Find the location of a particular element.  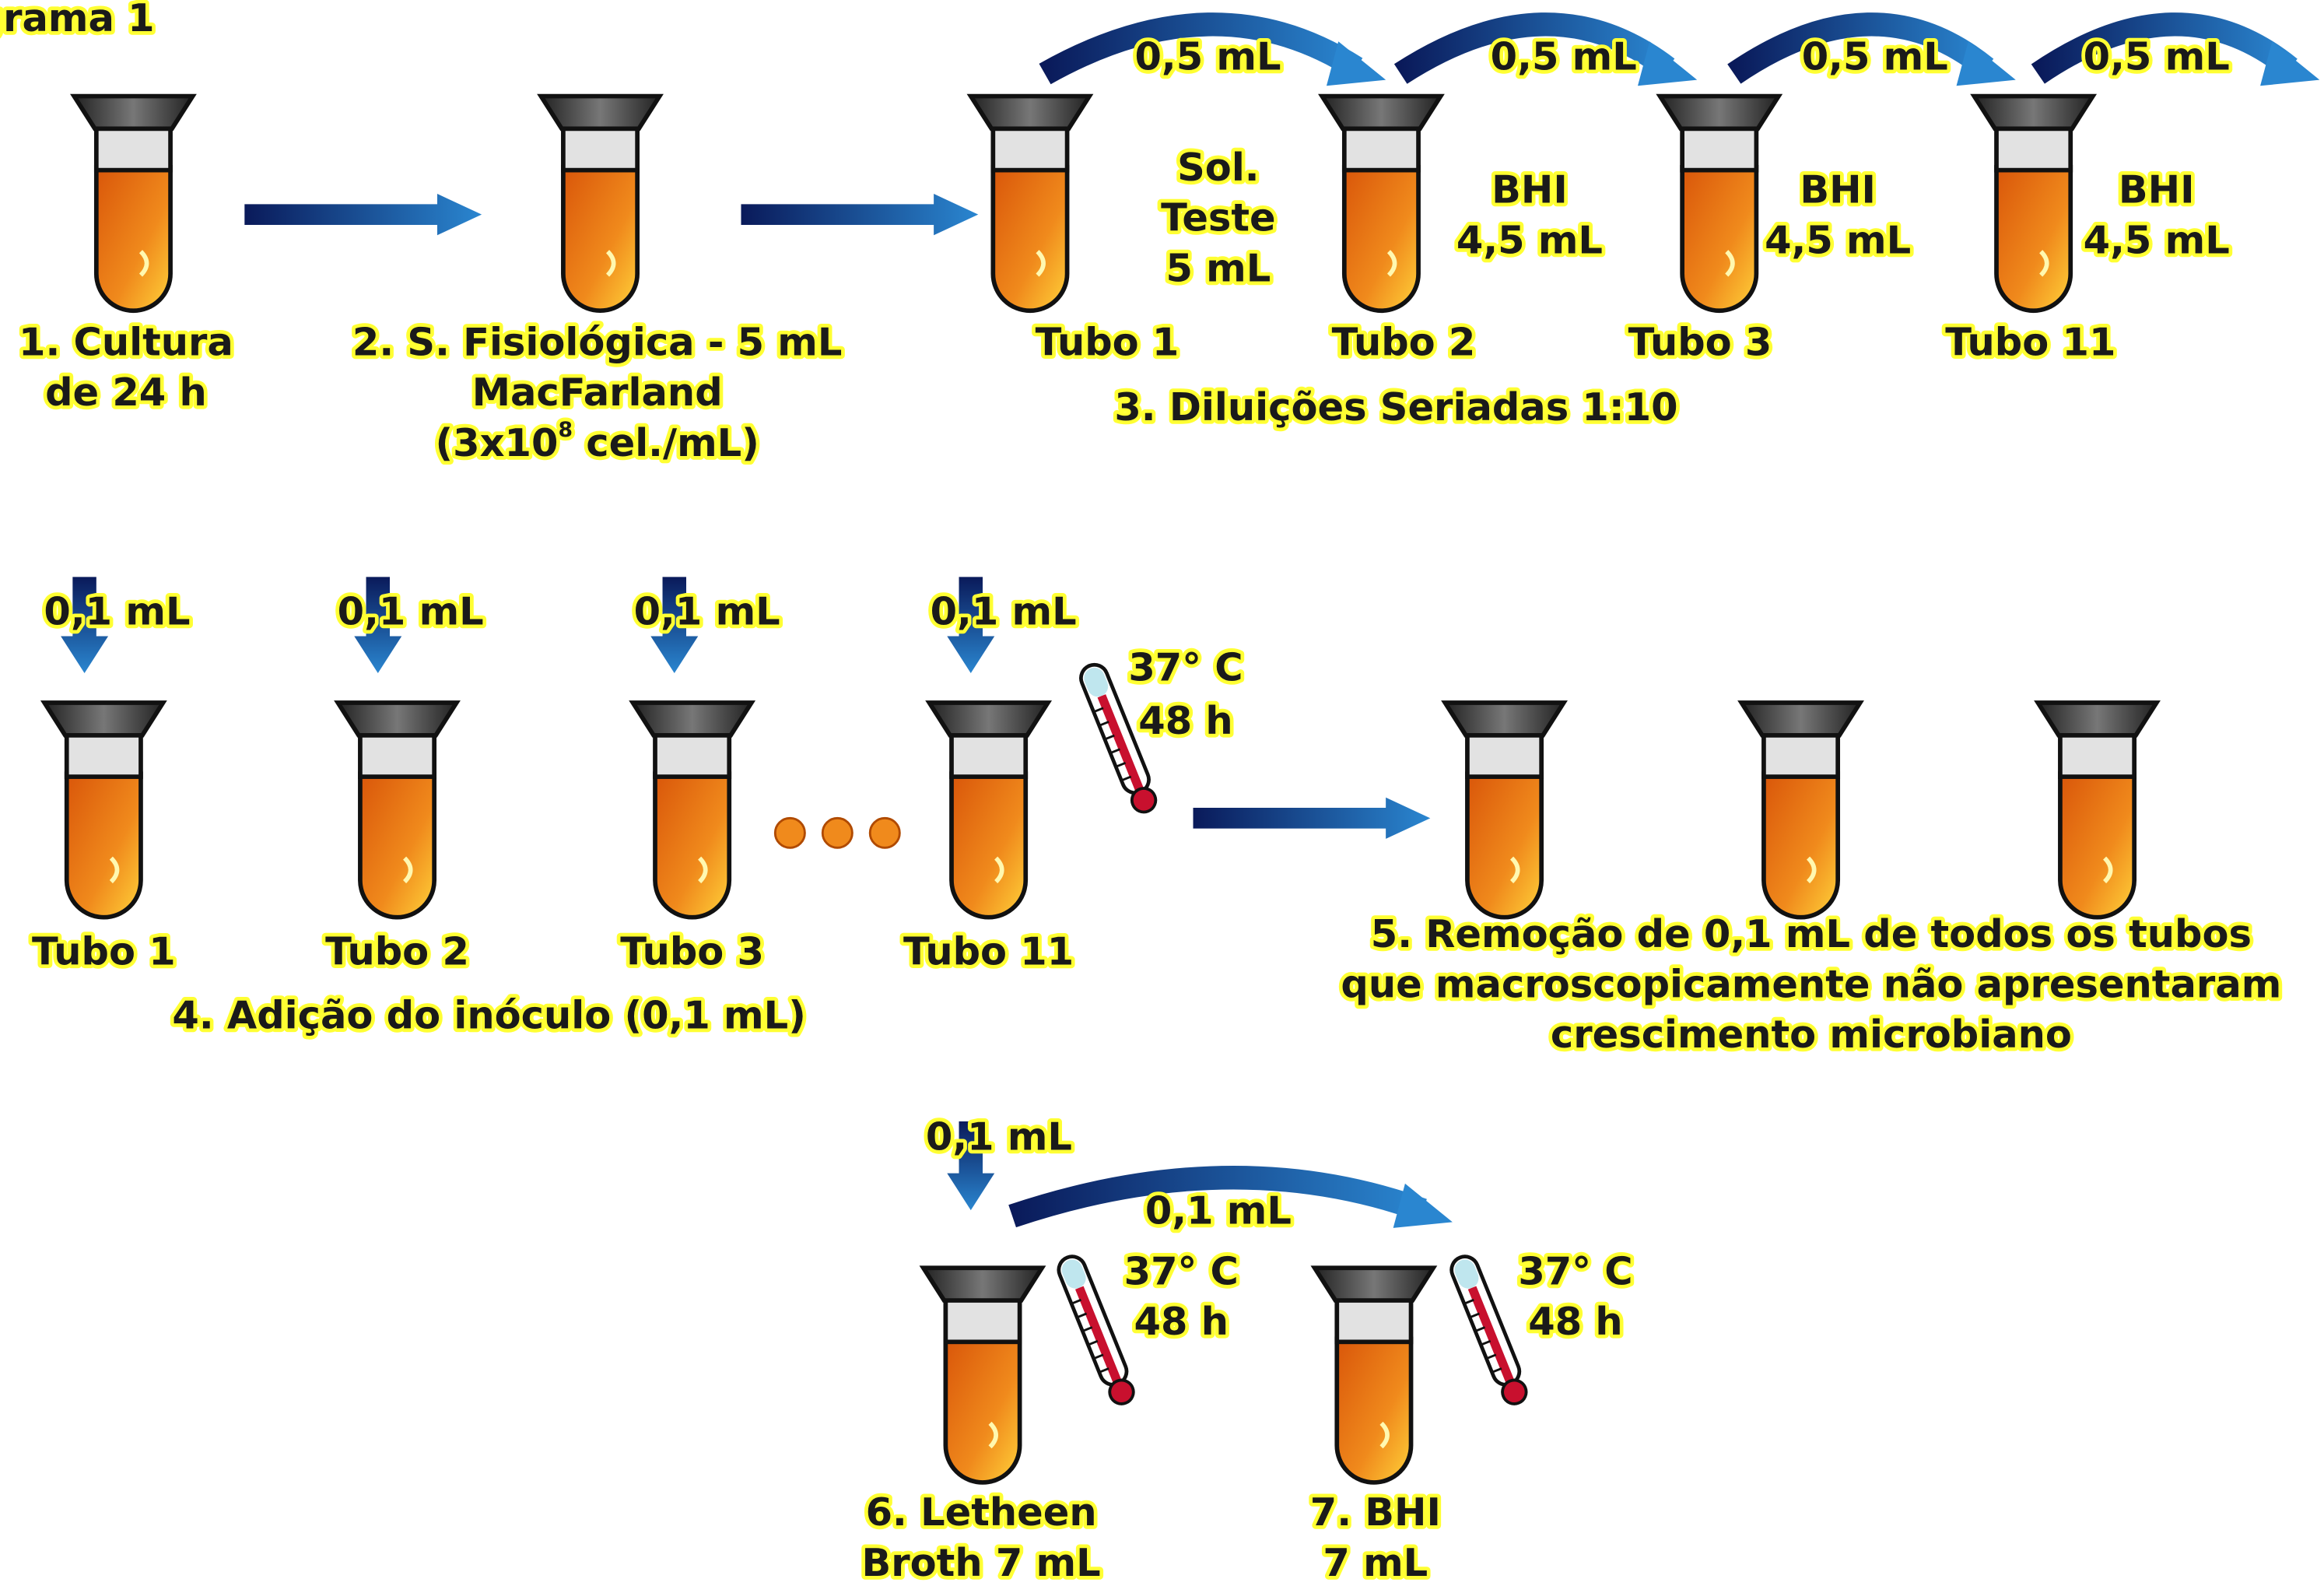

thermo-top is located at coordinates (1073, 1274).